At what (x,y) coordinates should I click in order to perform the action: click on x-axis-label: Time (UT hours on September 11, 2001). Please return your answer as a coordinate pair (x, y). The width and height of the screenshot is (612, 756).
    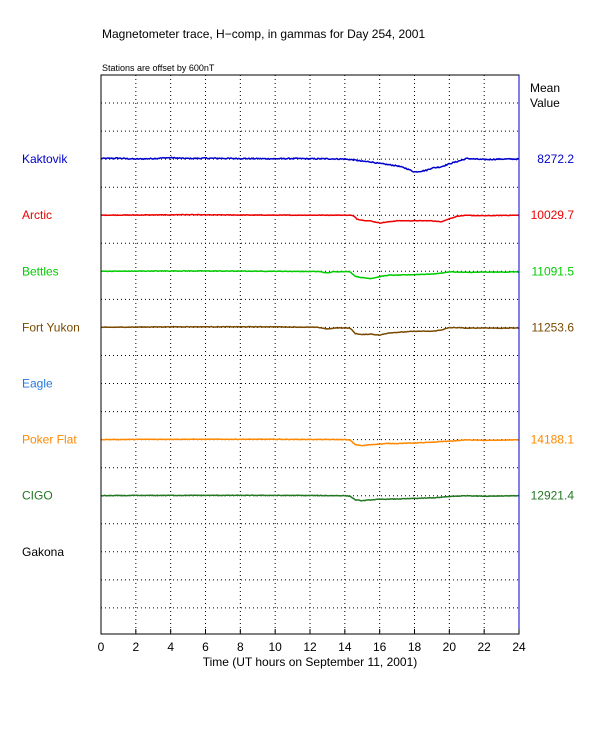
    Looking at the image, I should click on (310, 662).